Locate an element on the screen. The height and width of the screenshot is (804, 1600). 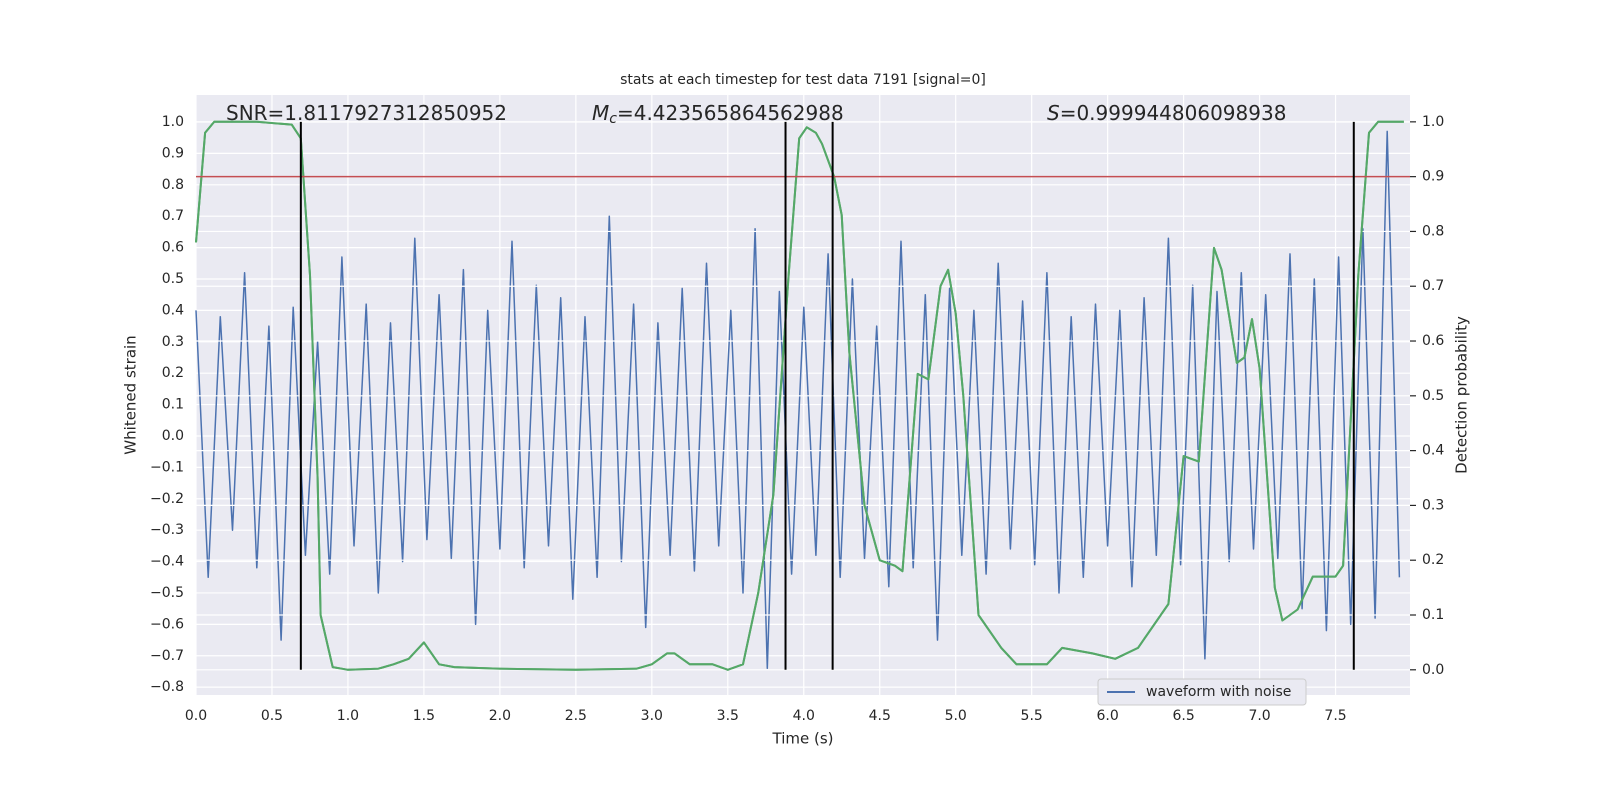
x-tick-label: 3.0 is located at coordinates (652, 716).